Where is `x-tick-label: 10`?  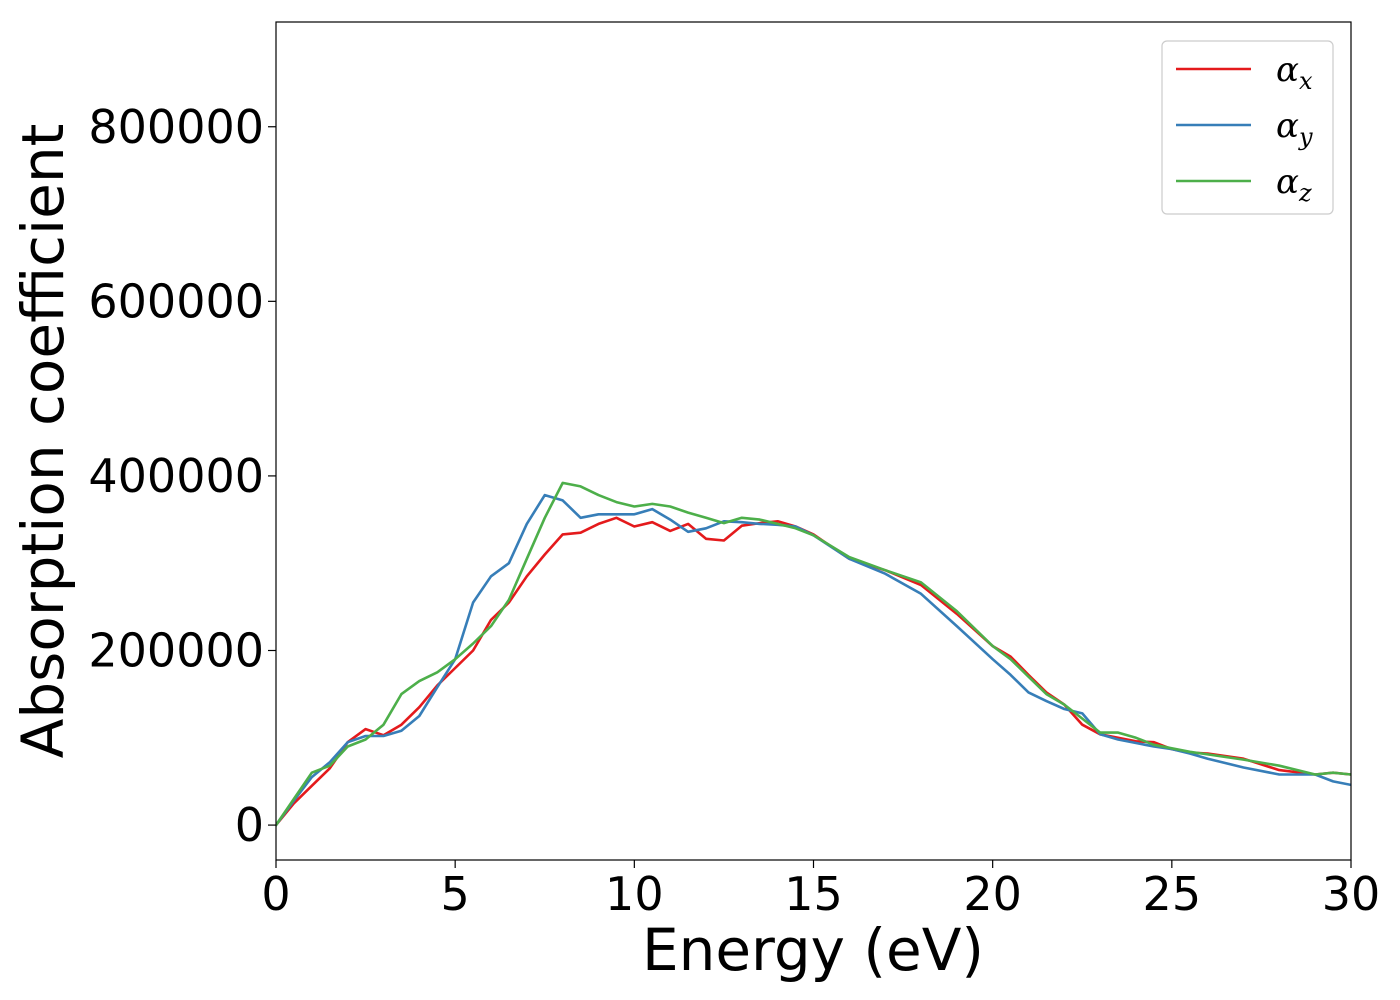 x-tick-label: 10 is located at coordinates (634, 894).